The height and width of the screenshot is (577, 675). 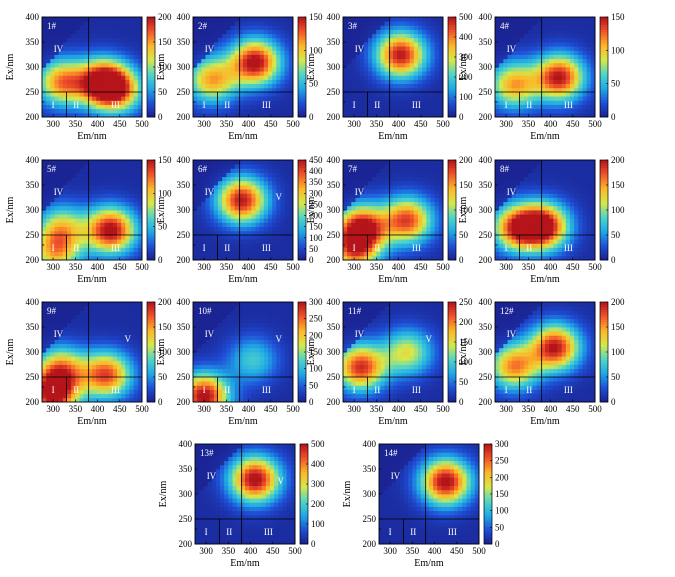 I want to click on region-label-ii: II, so click(x=227, y=248).